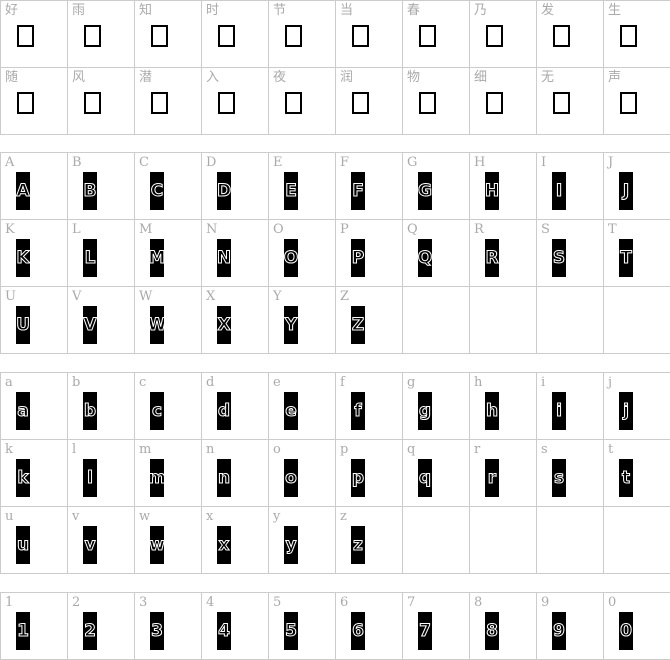  Describe the element at coordinates (412, 162) in the screenshot. I see `glyph-label: G` at that location.